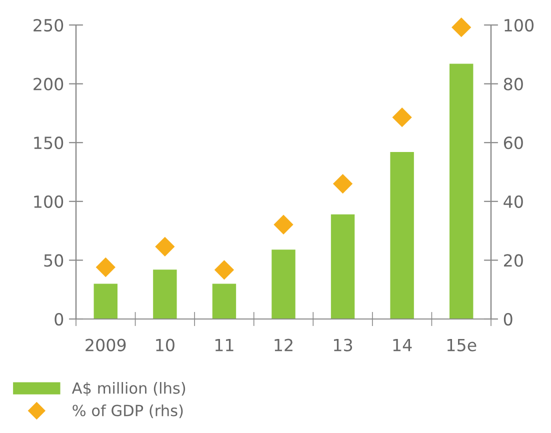 This screenshot has height=433, width=551. What do you see at coordinates (224, 345) in the screenshot?
I see `x-tick-label: 11` at bounding box center [224, 345].